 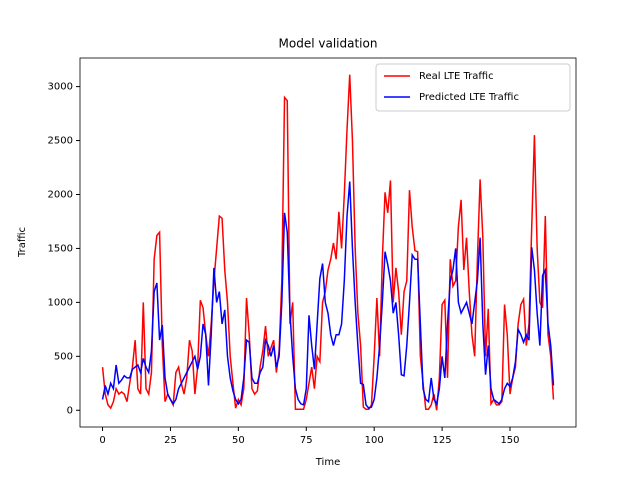 What do you see at coordinates (469, 97) in the screenshot?
I see `legend-label: Predicted LTE Traffic` at bounding box center [469, 97].